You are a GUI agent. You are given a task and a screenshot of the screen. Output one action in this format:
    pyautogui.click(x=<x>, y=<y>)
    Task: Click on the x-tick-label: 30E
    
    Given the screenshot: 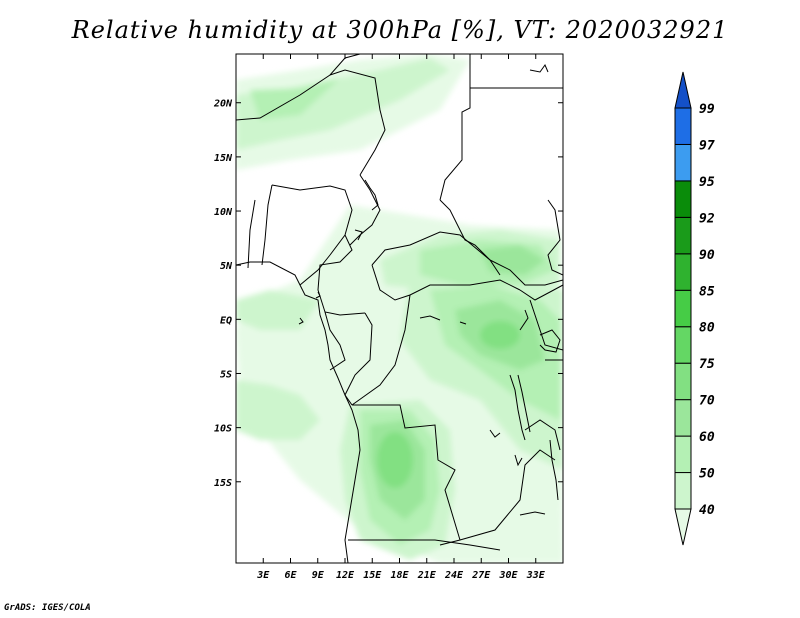 What is the action you would take?
    pyautogui.click(x=508, y=575)
    